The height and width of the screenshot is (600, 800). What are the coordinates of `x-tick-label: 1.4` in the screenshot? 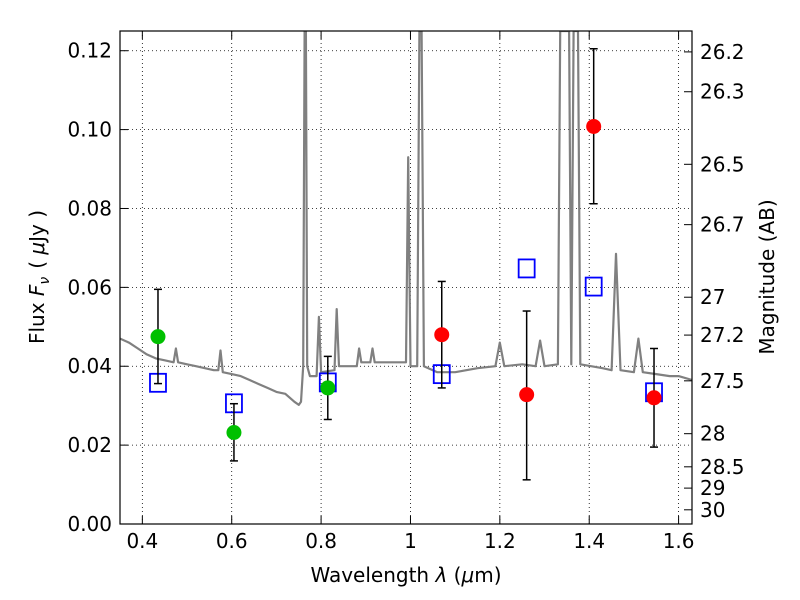 It's located at (589, 541).